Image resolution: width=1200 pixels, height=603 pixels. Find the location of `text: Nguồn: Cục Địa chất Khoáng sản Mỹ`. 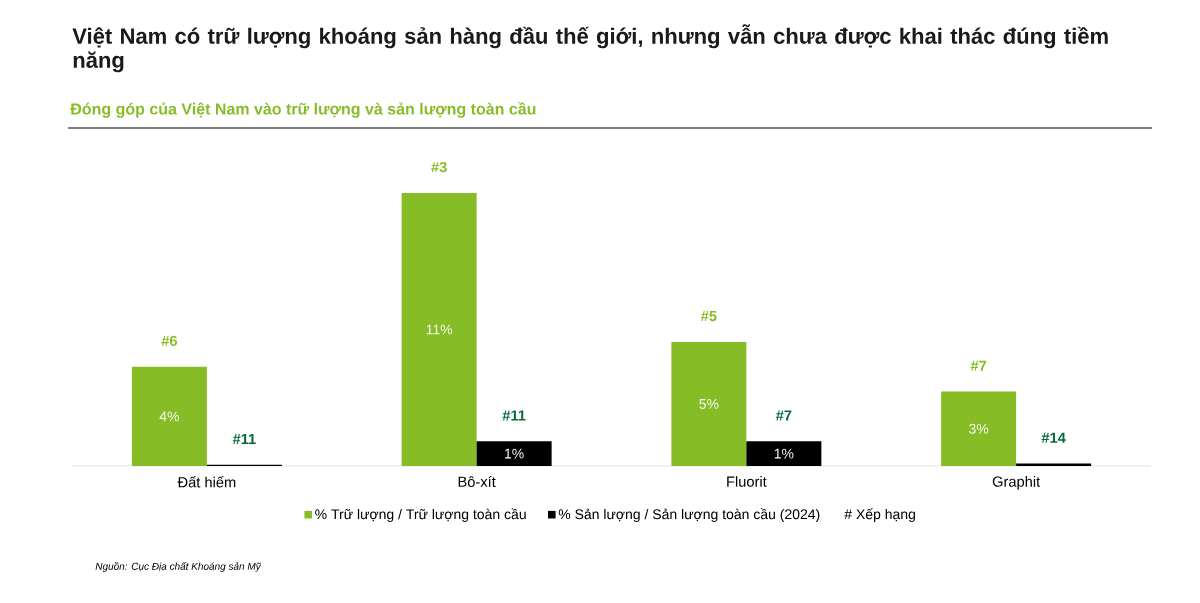

text: Nguồn: Cục Địa chất Khoáng sản Mỹ is located at coordinates (178, 567).